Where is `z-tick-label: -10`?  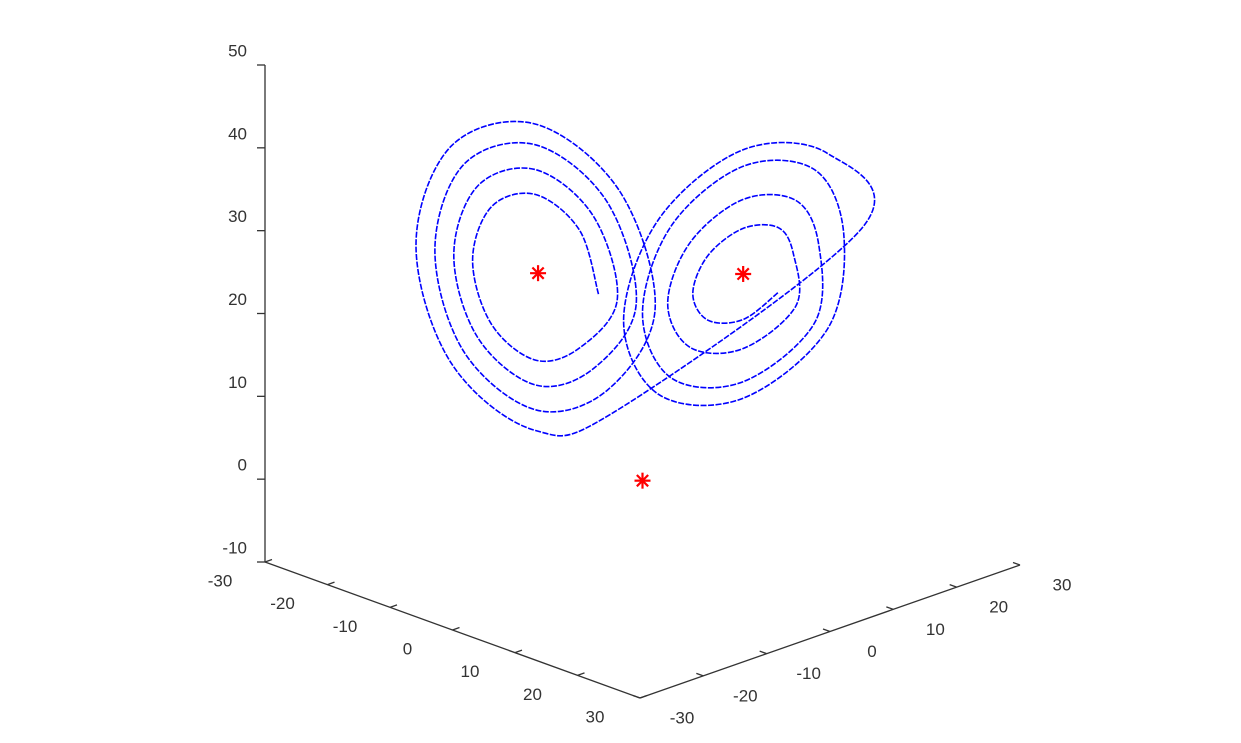
z-tick-label: -10 is located at coordinates (234, 547).